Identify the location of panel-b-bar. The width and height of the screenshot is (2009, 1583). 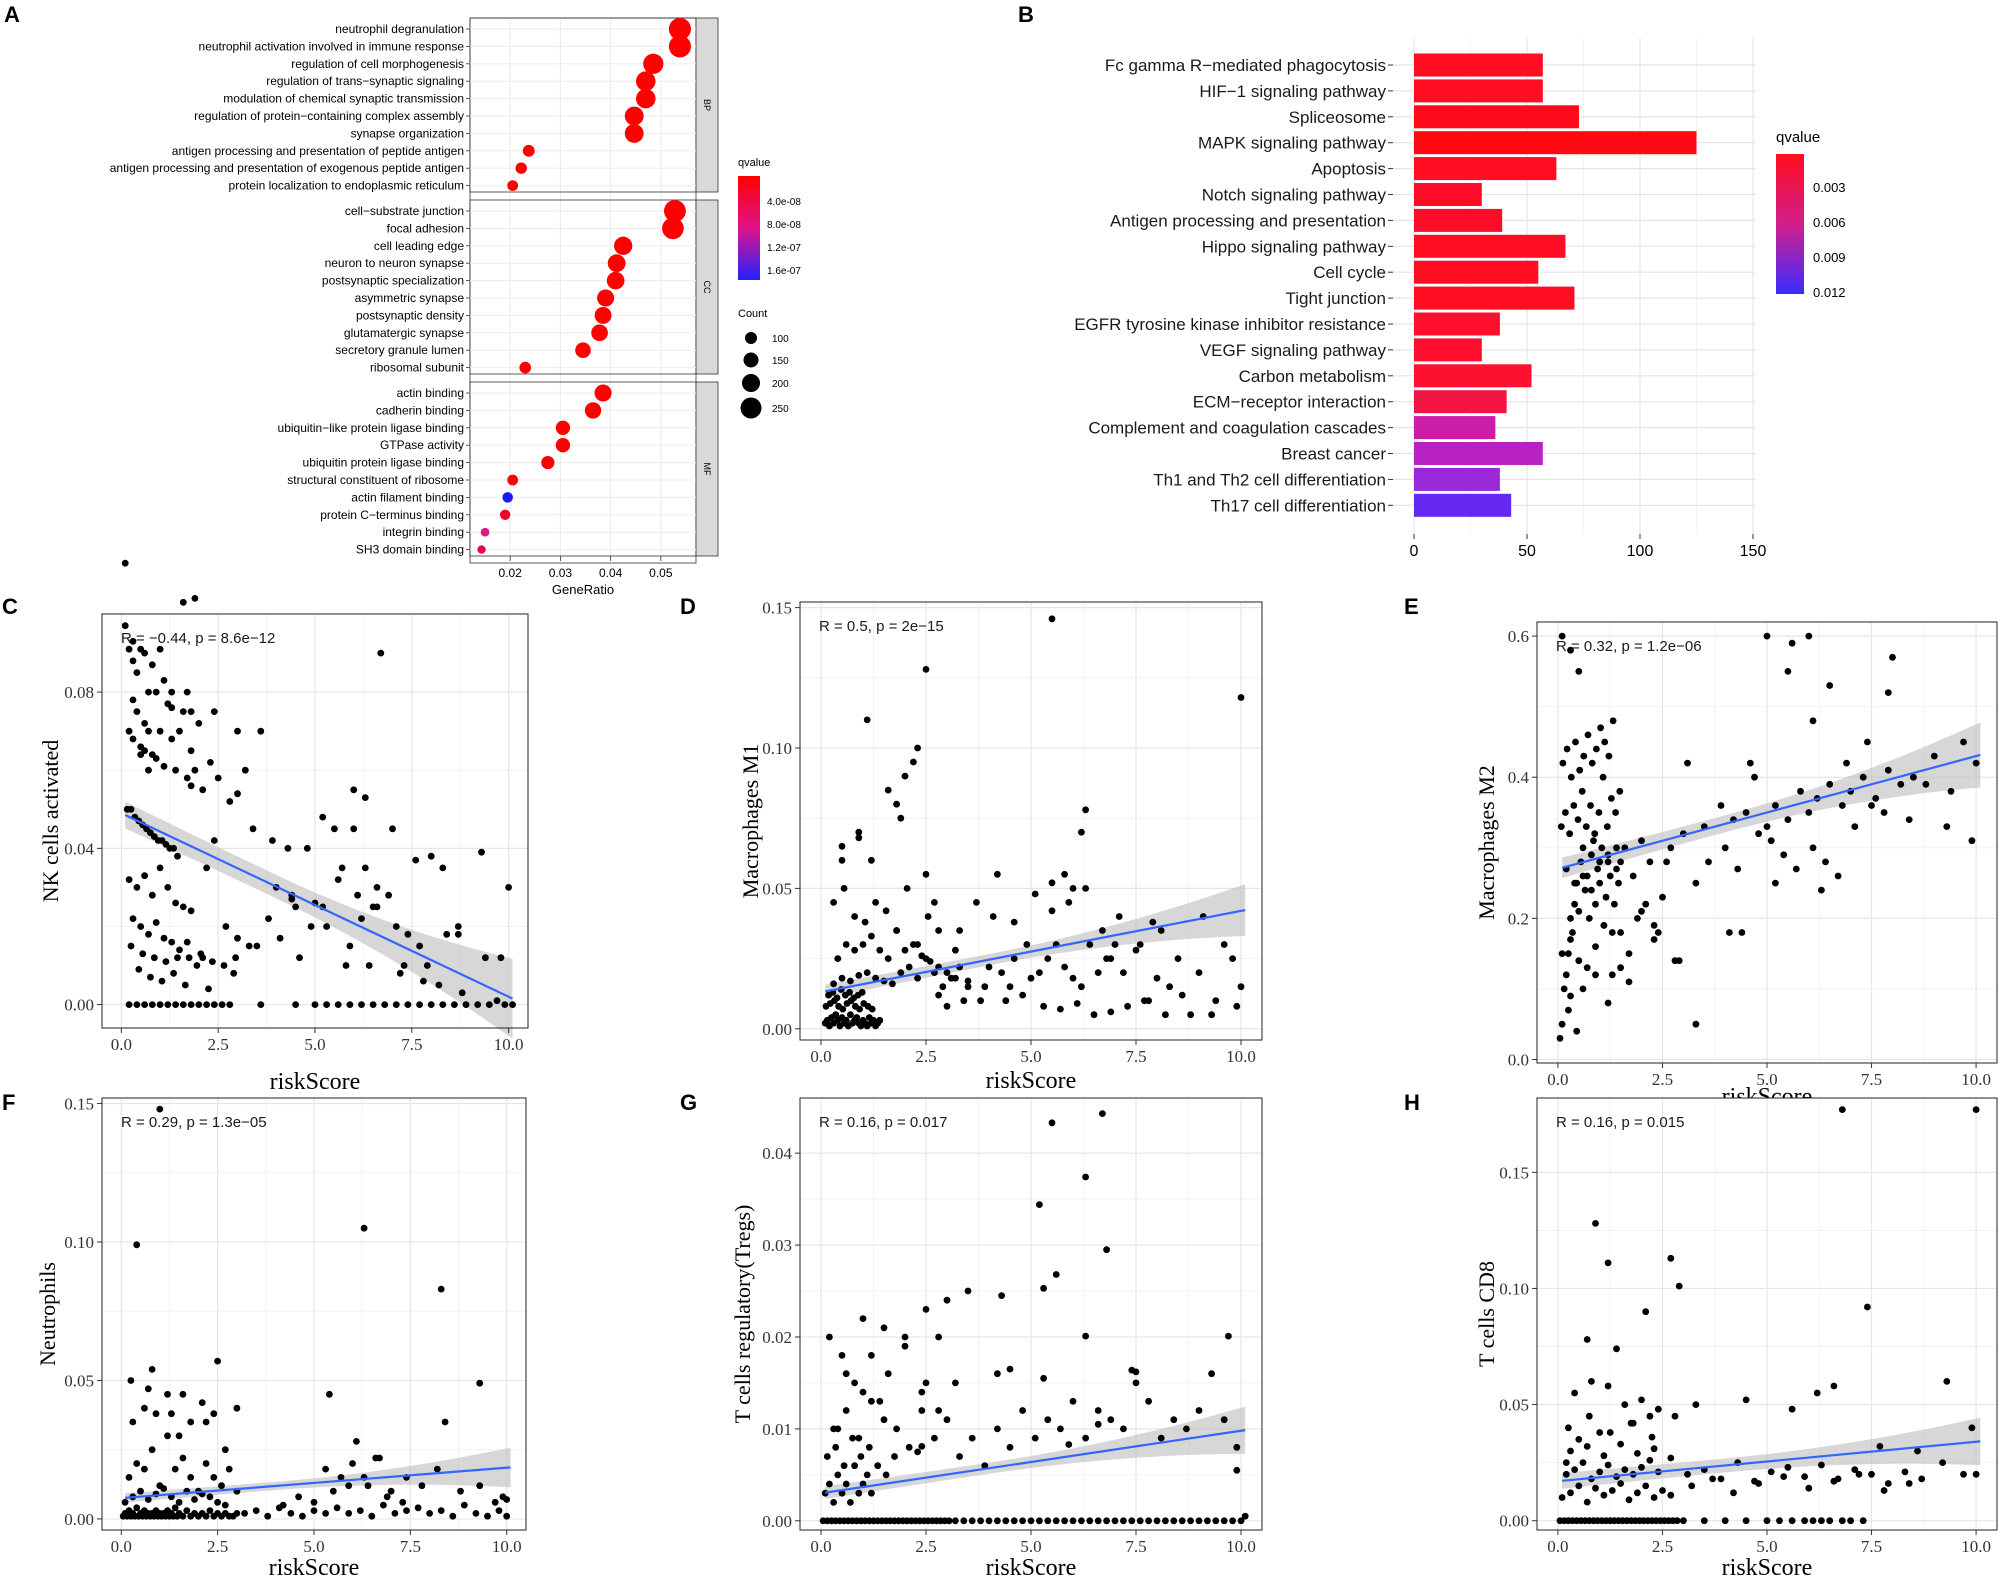
(1494, 298).